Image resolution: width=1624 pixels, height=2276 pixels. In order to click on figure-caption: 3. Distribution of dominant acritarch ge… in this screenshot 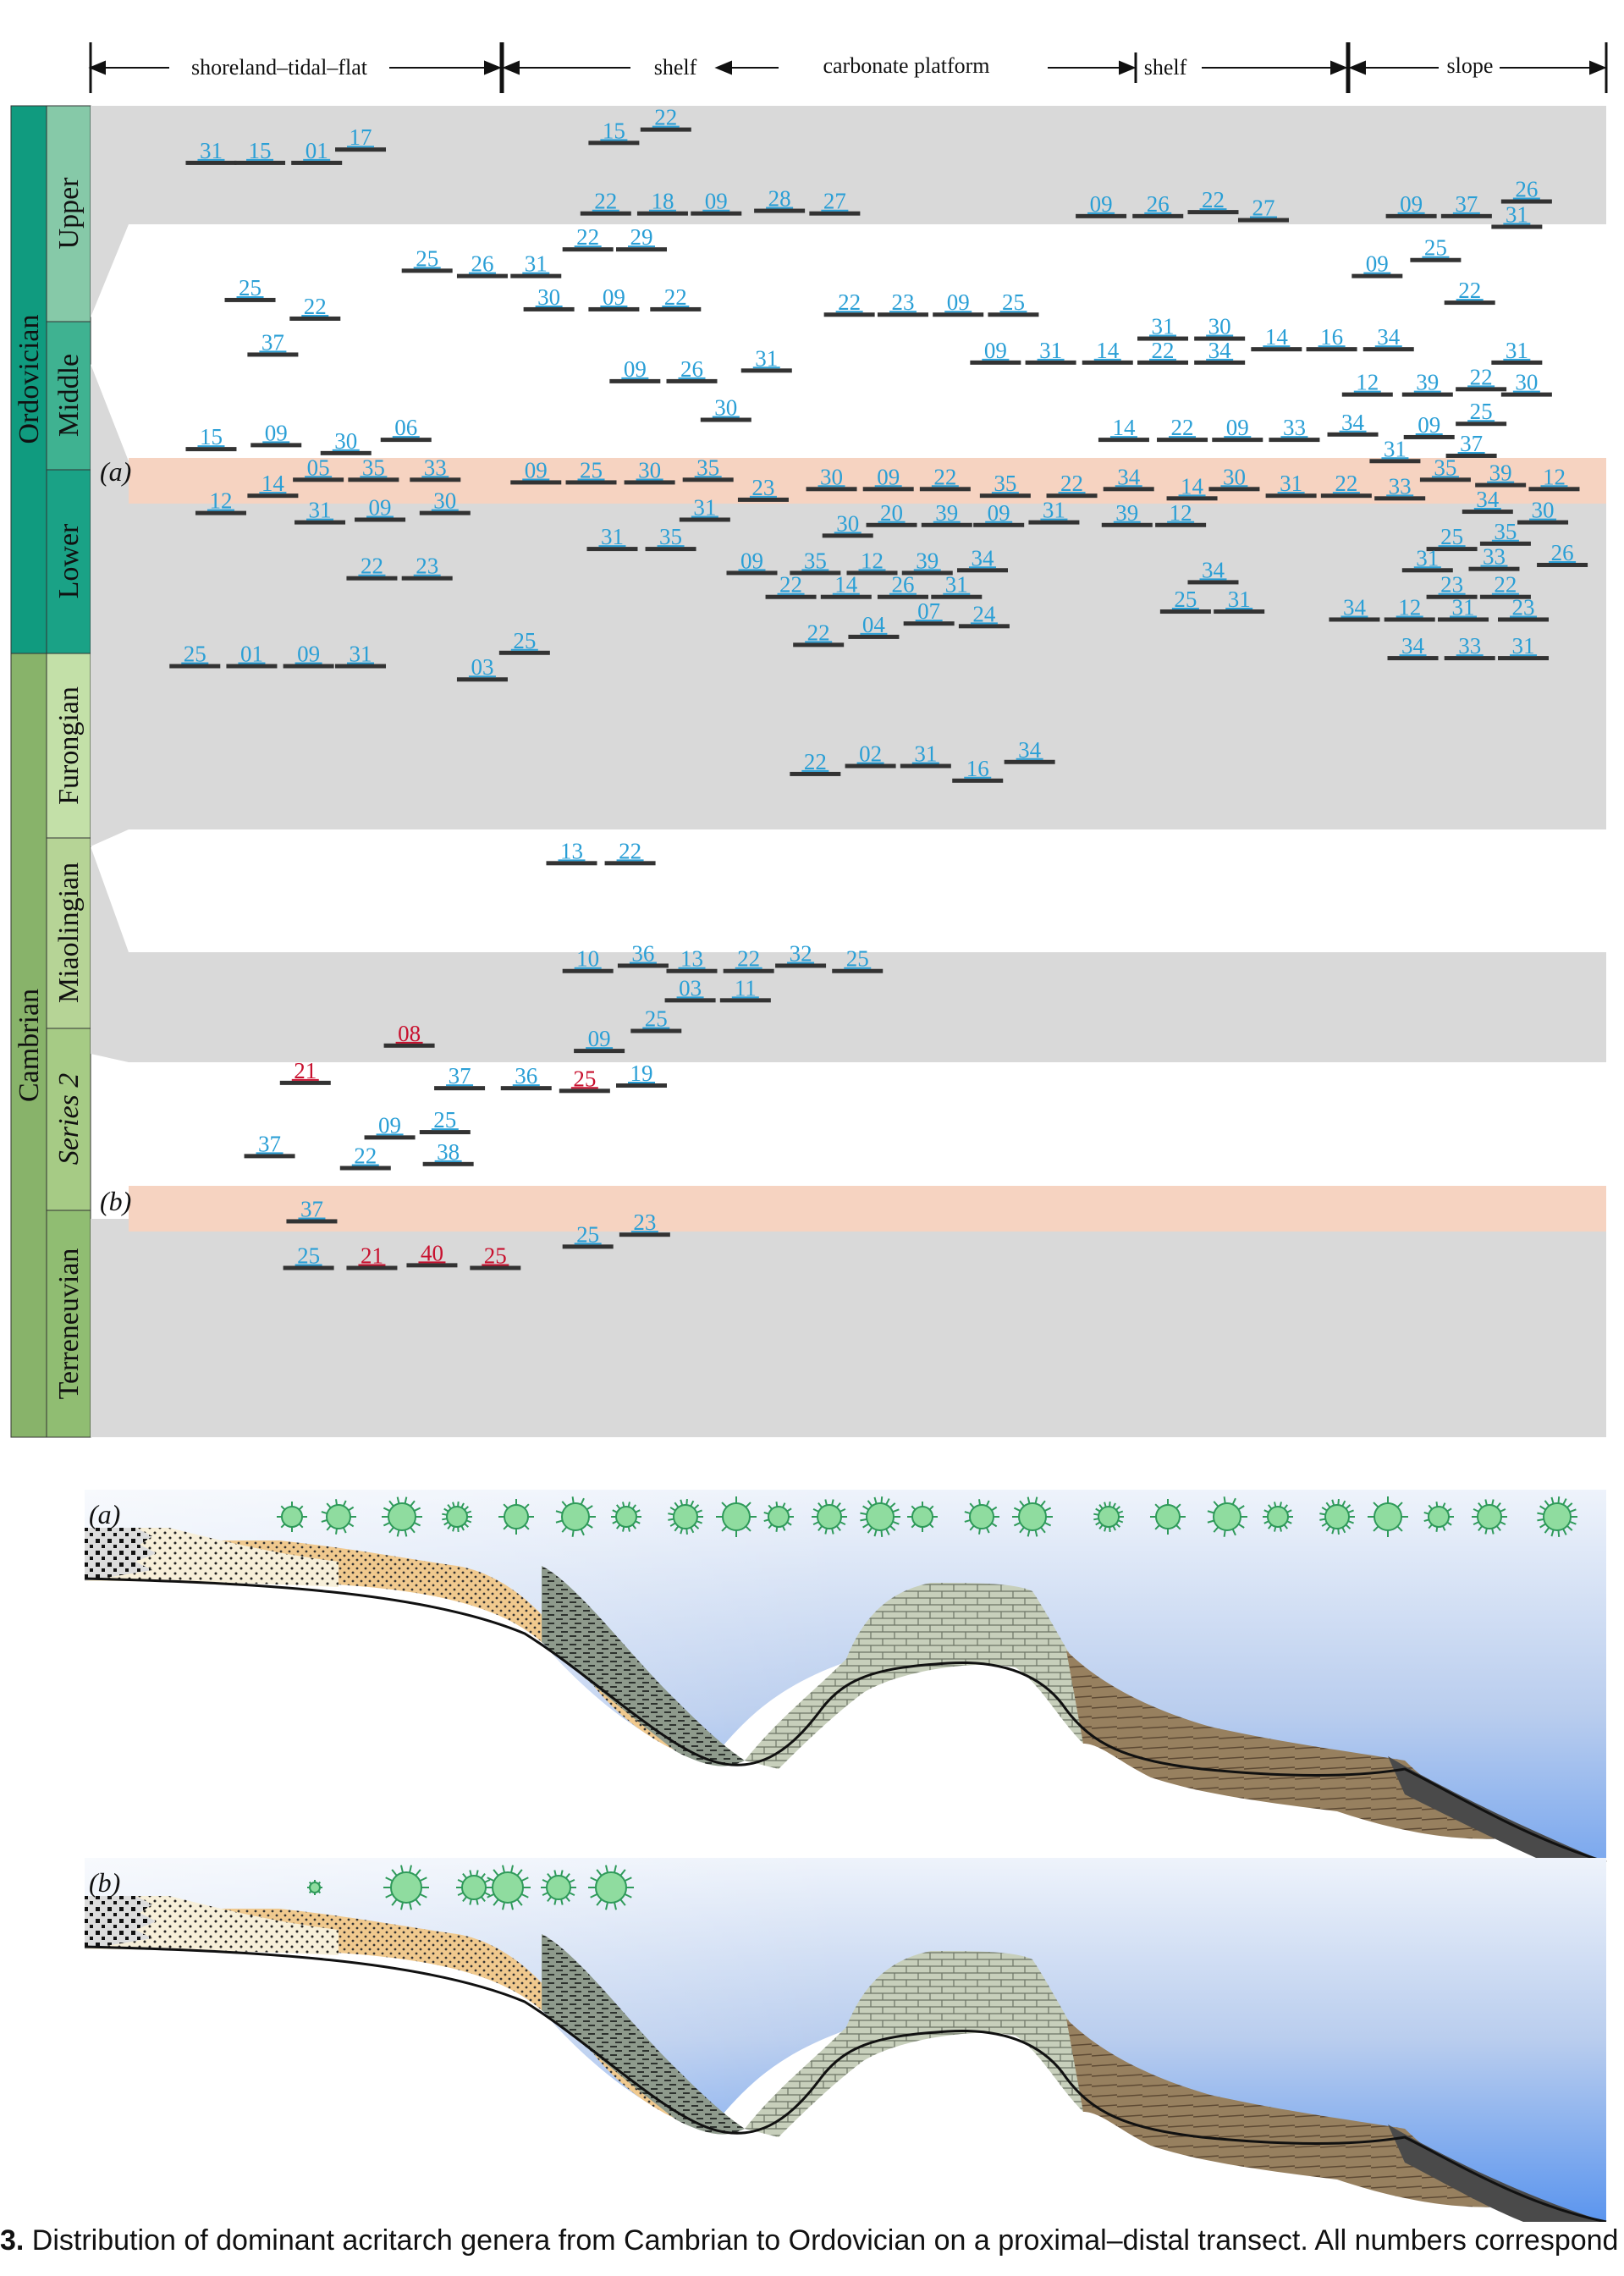, I will do `click(812, 2249)`.